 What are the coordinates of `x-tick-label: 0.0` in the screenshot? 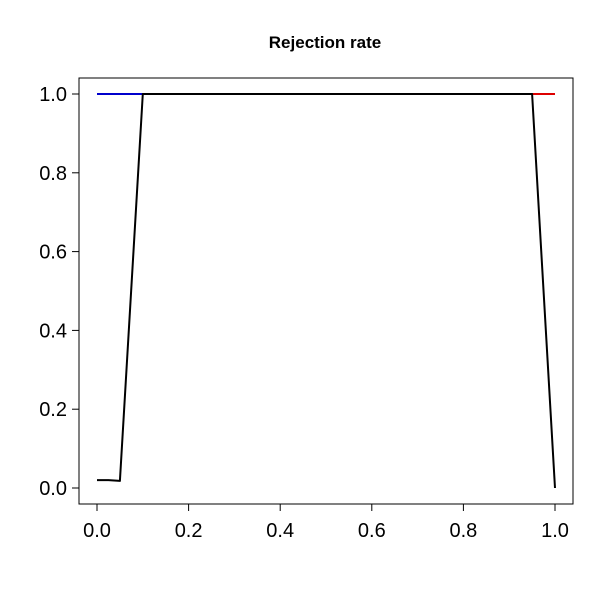 It's located at (97, 531).